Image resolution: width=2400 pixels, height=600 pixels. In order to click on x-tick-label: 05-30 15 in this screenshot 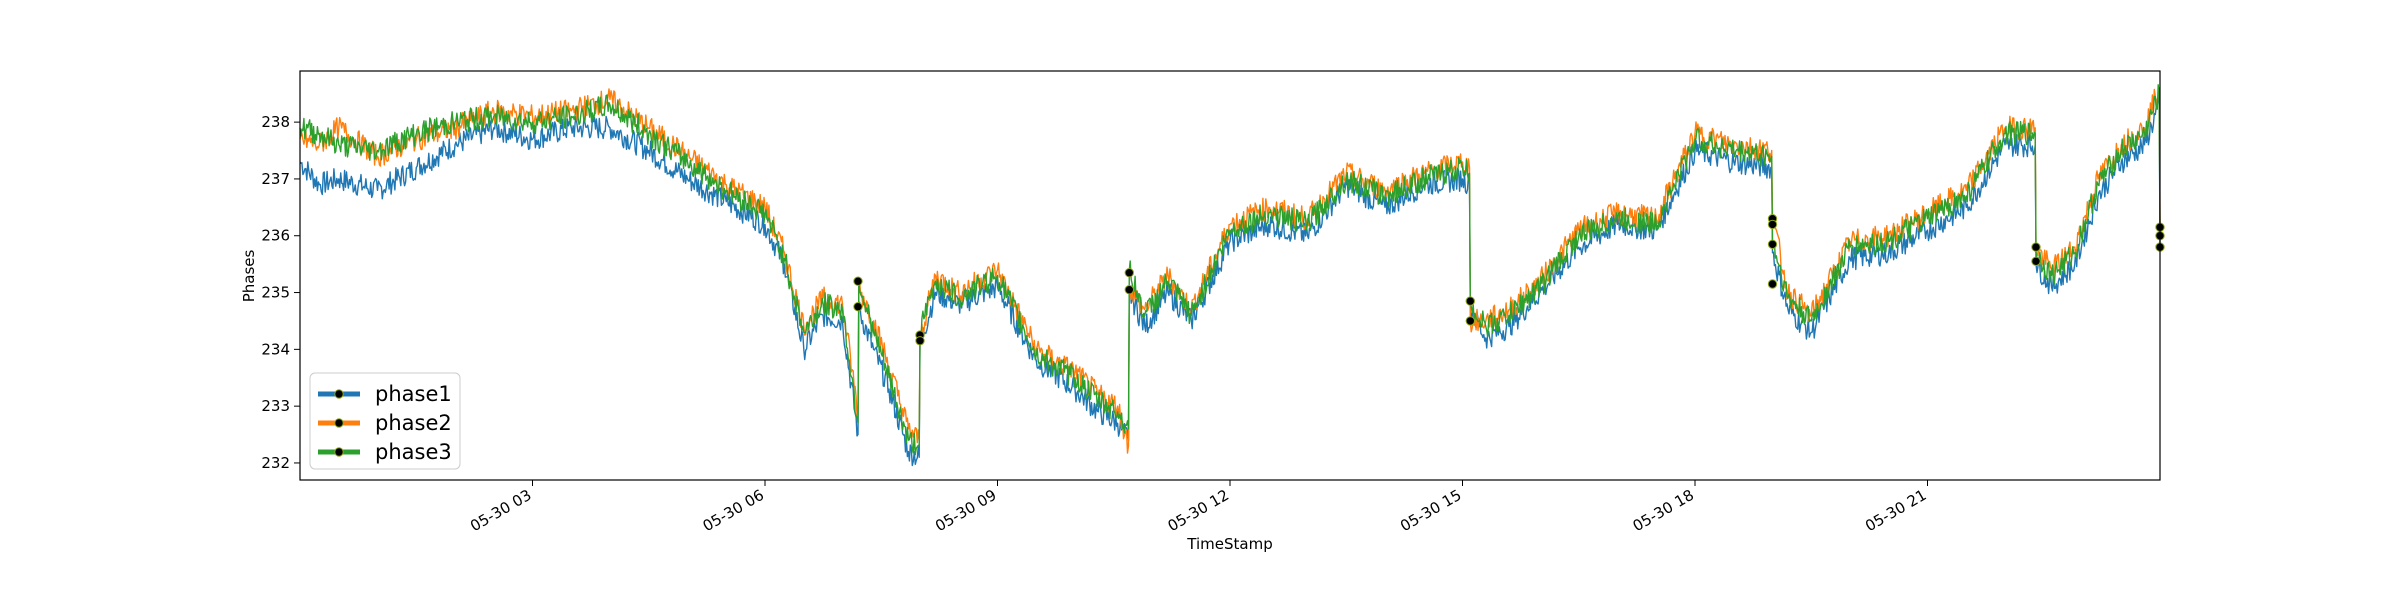, I will do `click(1430, 510)`.